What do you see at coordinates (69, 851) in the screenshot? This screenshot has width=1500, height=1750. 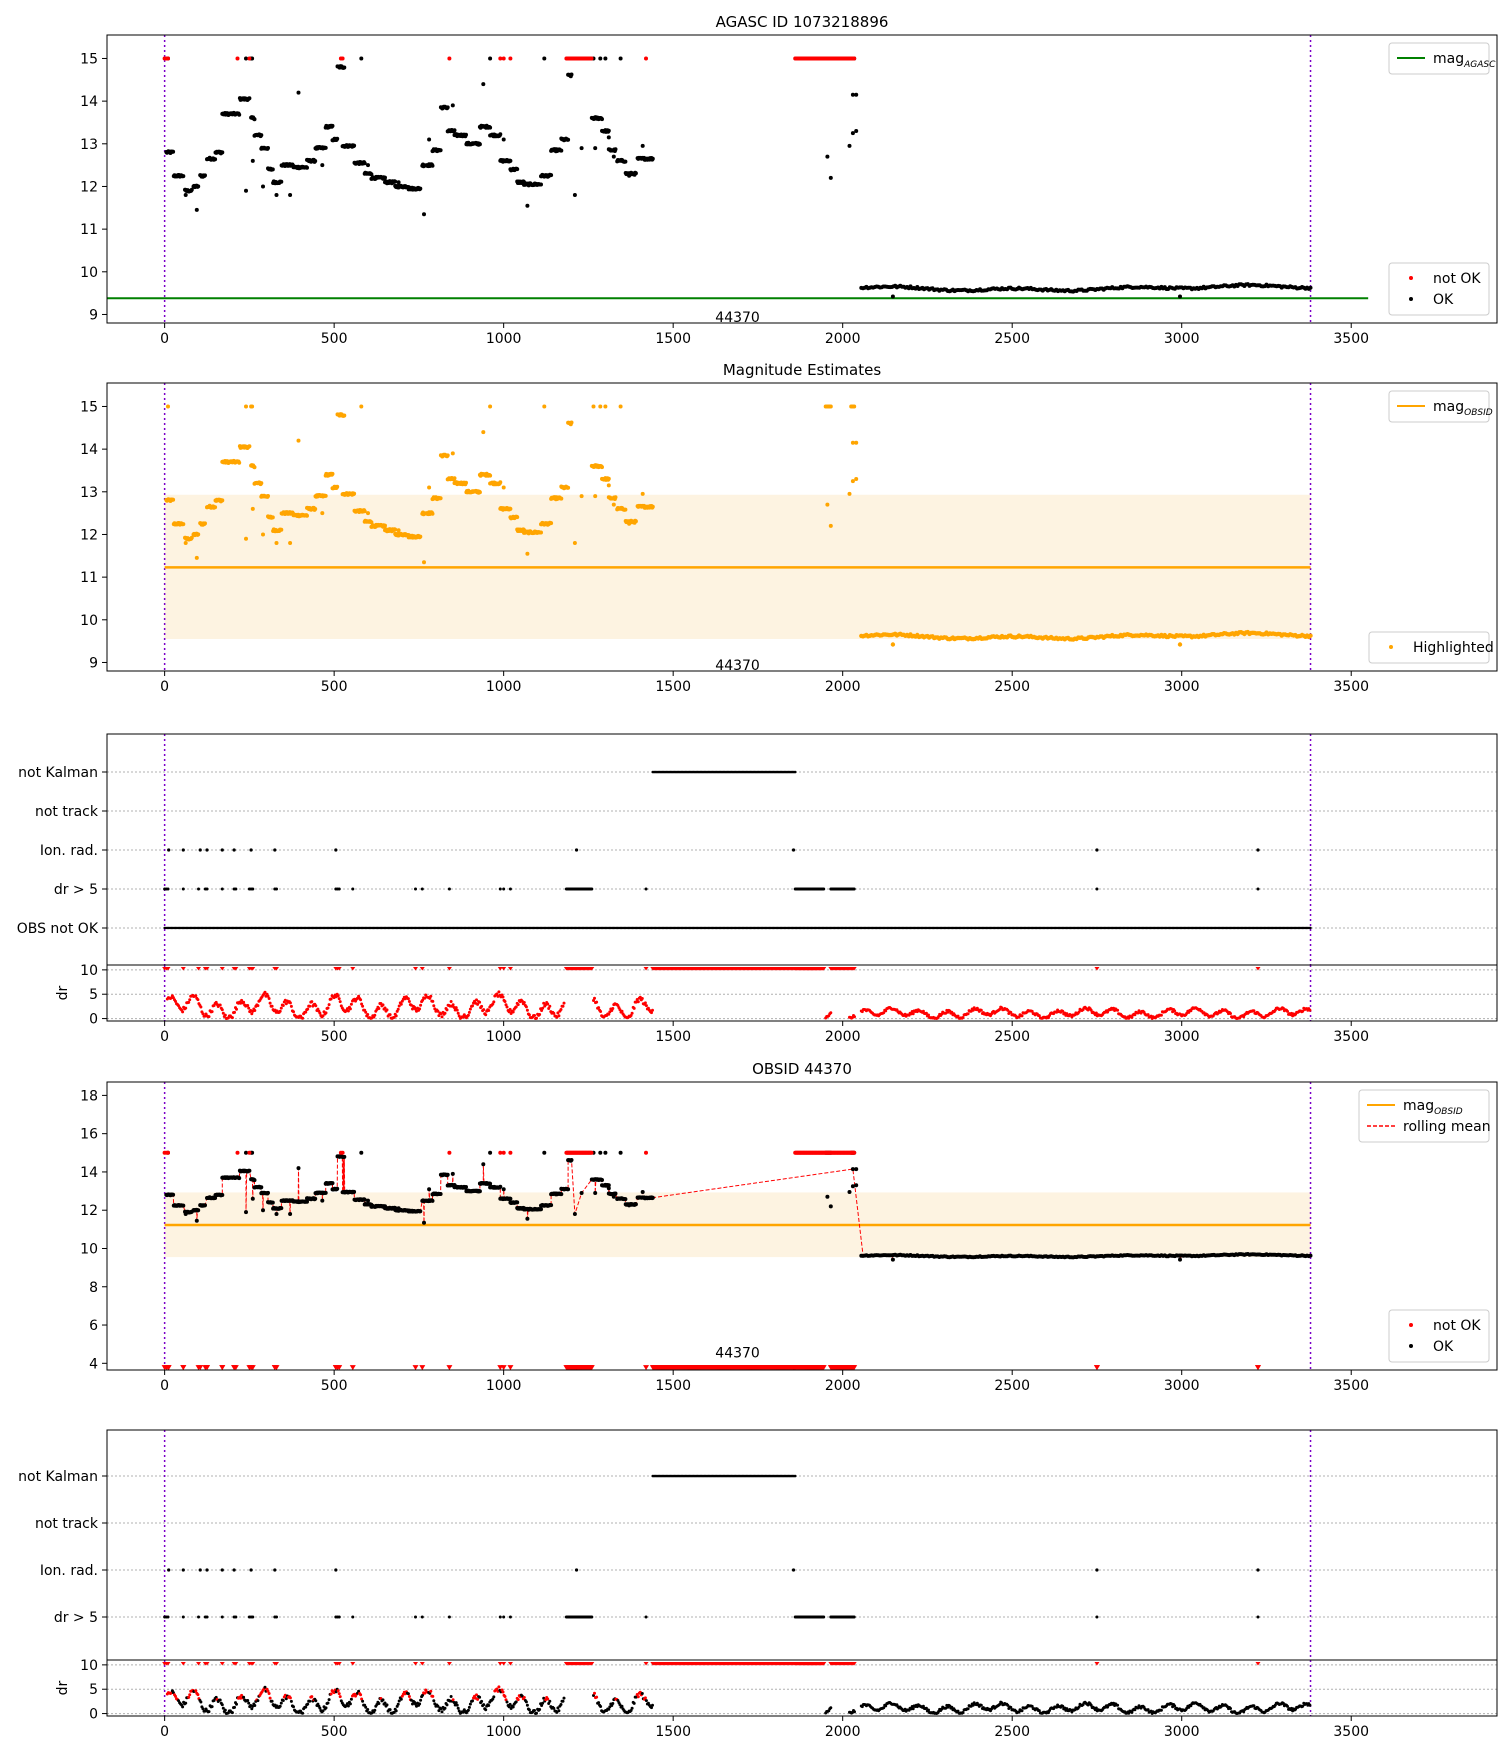 I see `category-label: Ion. rad.` at bounding box center [69, 851].